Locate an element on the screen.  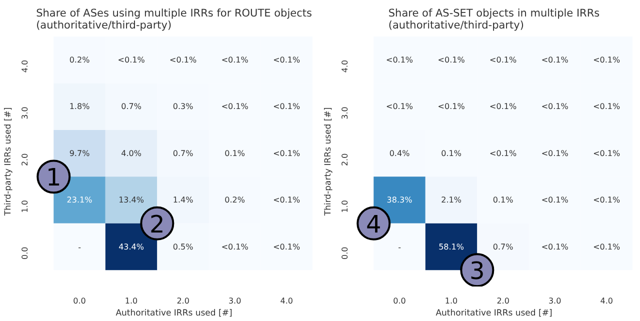
data-label: 43.4% is located at coordinates (131, 247).